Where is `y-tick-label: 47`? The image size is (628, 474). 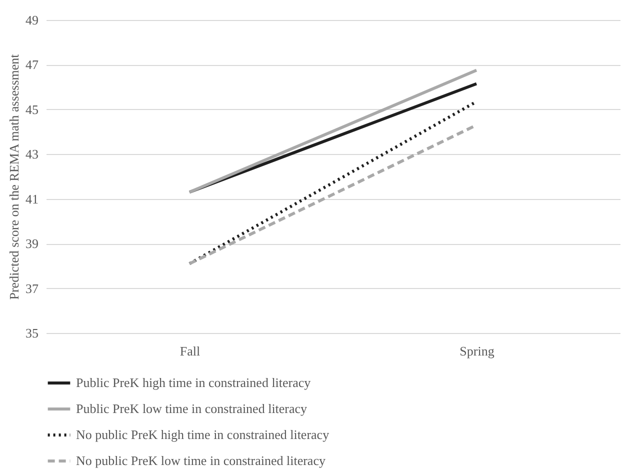
y-tick-label: 47 is located at coordinates (32, 64).